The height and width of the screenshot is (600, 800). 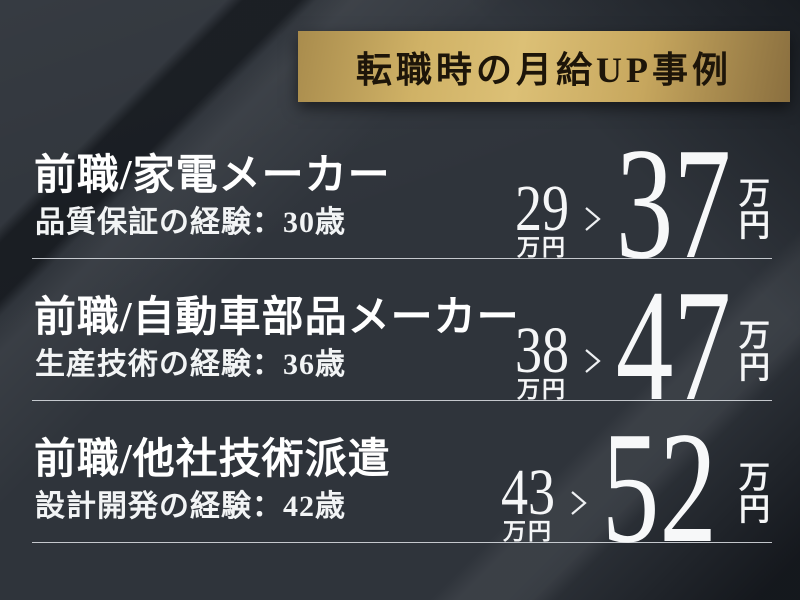 What do you see at coordinates (544, 69) in the screenshot?
I see `page-title: 転職時の月給UP事例` at bounding box center [544, 69].